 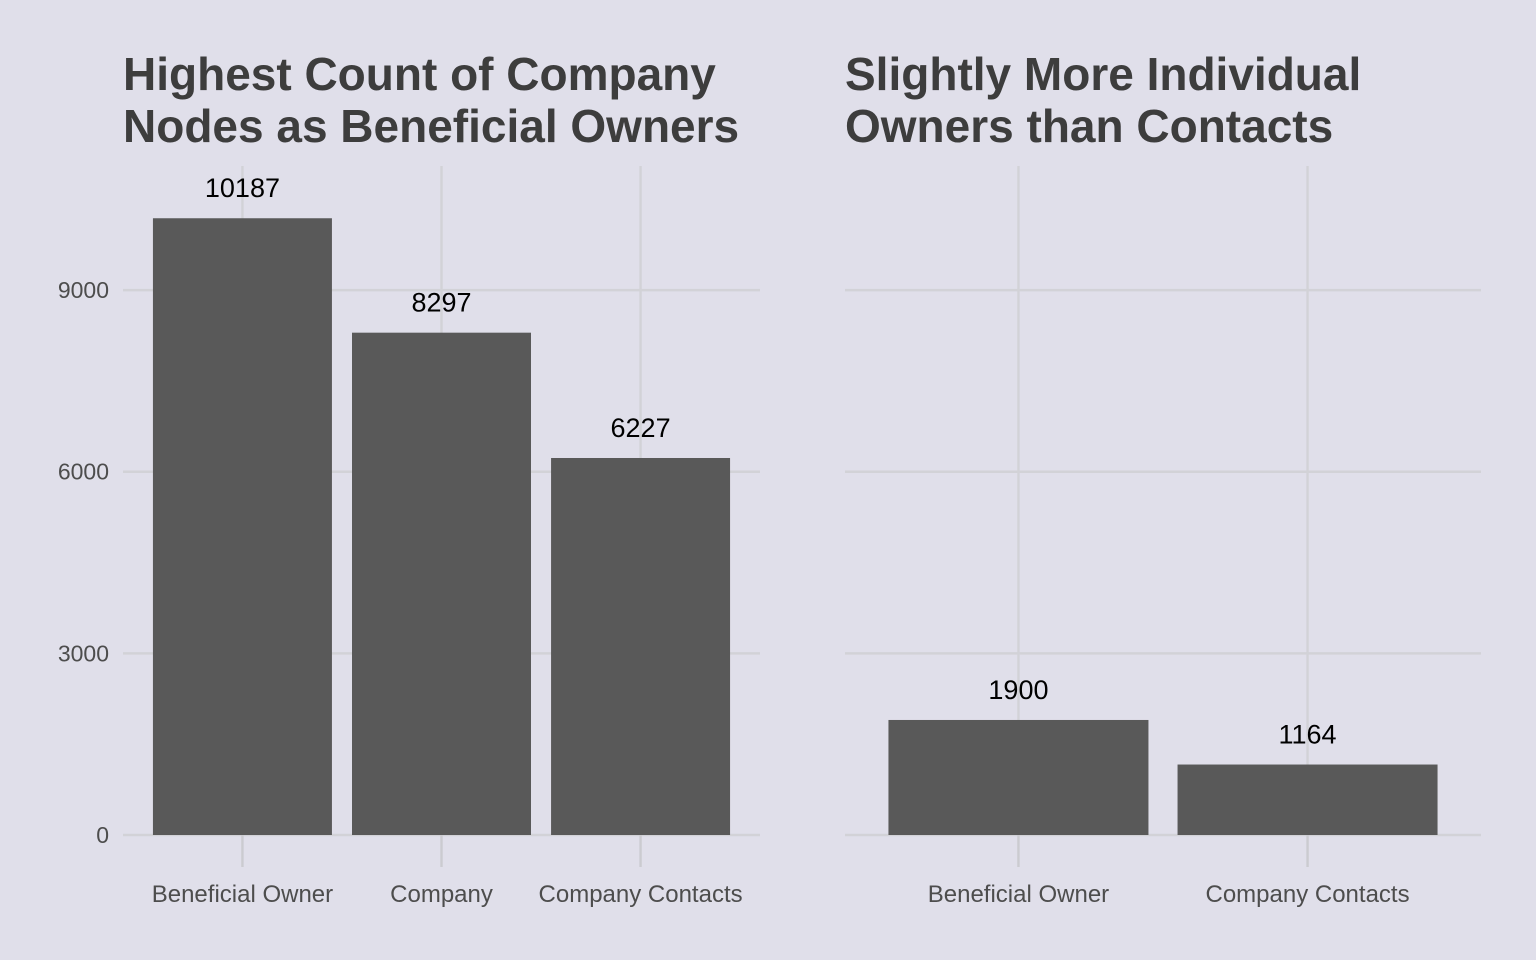 What do you see at coordinates (419, 74) in the screenshot?
I see `chart-title-left-line-1: Highest Count of Company` at bounding box center [419, 74].